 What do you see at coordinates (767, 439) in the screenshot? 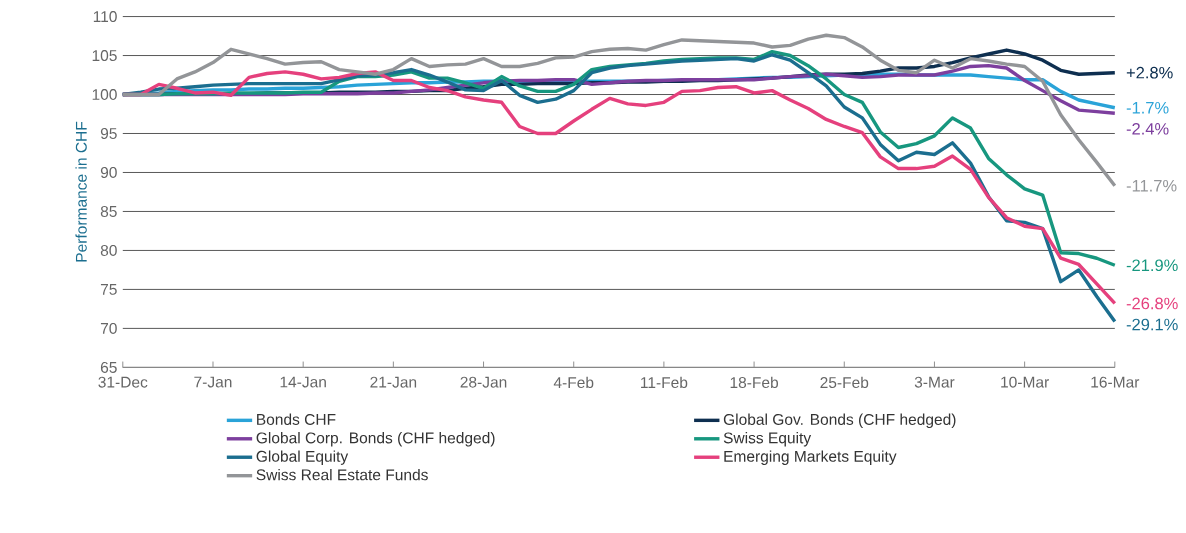
I see `legend-label: Swiss Equity` at bounding box center [767, 439].